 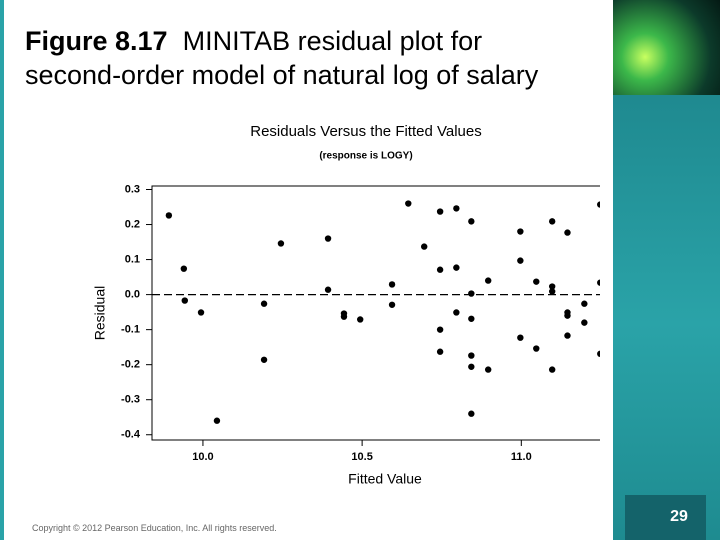 What do you see at coordinates (332, 41) in the screenshot?
I see `title-rest: MINITAB residual plot for` at bounding box center [332, 41].